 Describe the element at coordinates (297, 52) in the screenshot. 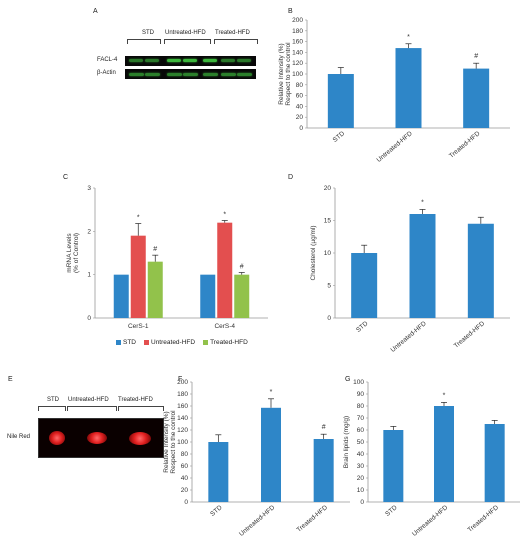

I see `y-tick-label: 140` at that location.